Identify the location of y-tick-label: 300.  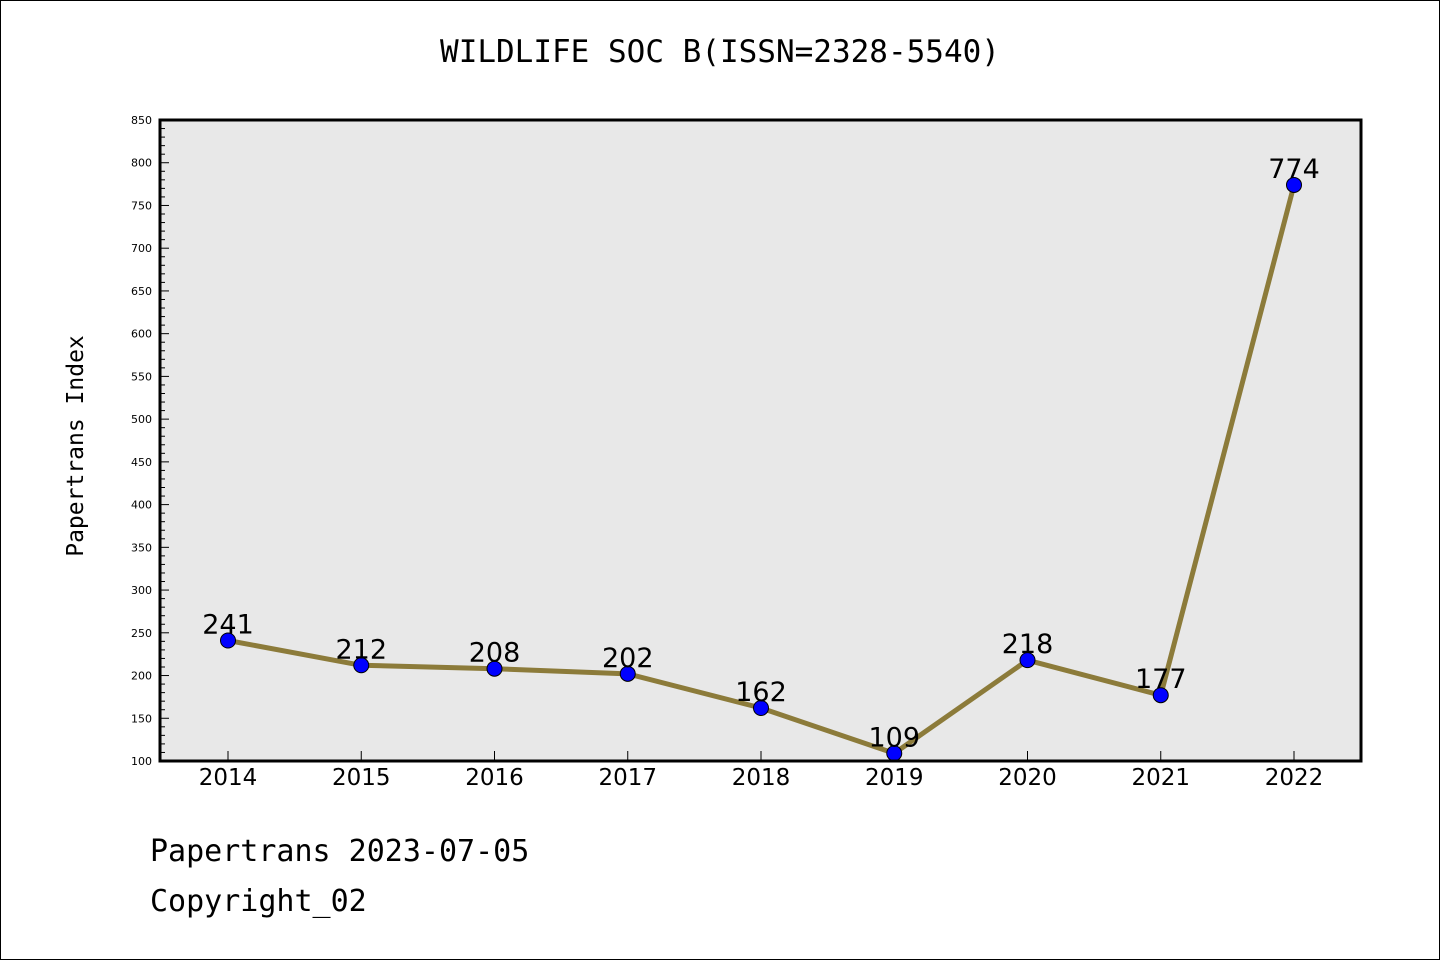
(141, 590).